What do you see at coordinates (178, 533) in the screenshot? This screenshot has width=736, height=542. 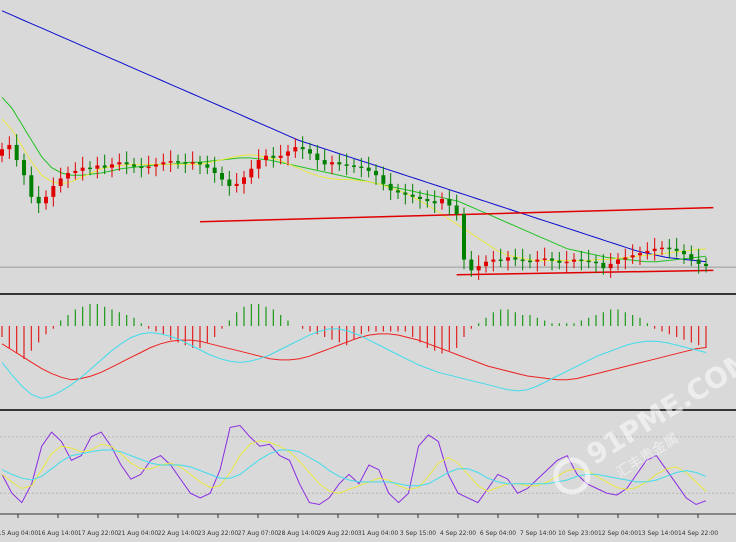 I see `x-tick-label: 22 Aug 14:00` at bounding box center [178, 533].